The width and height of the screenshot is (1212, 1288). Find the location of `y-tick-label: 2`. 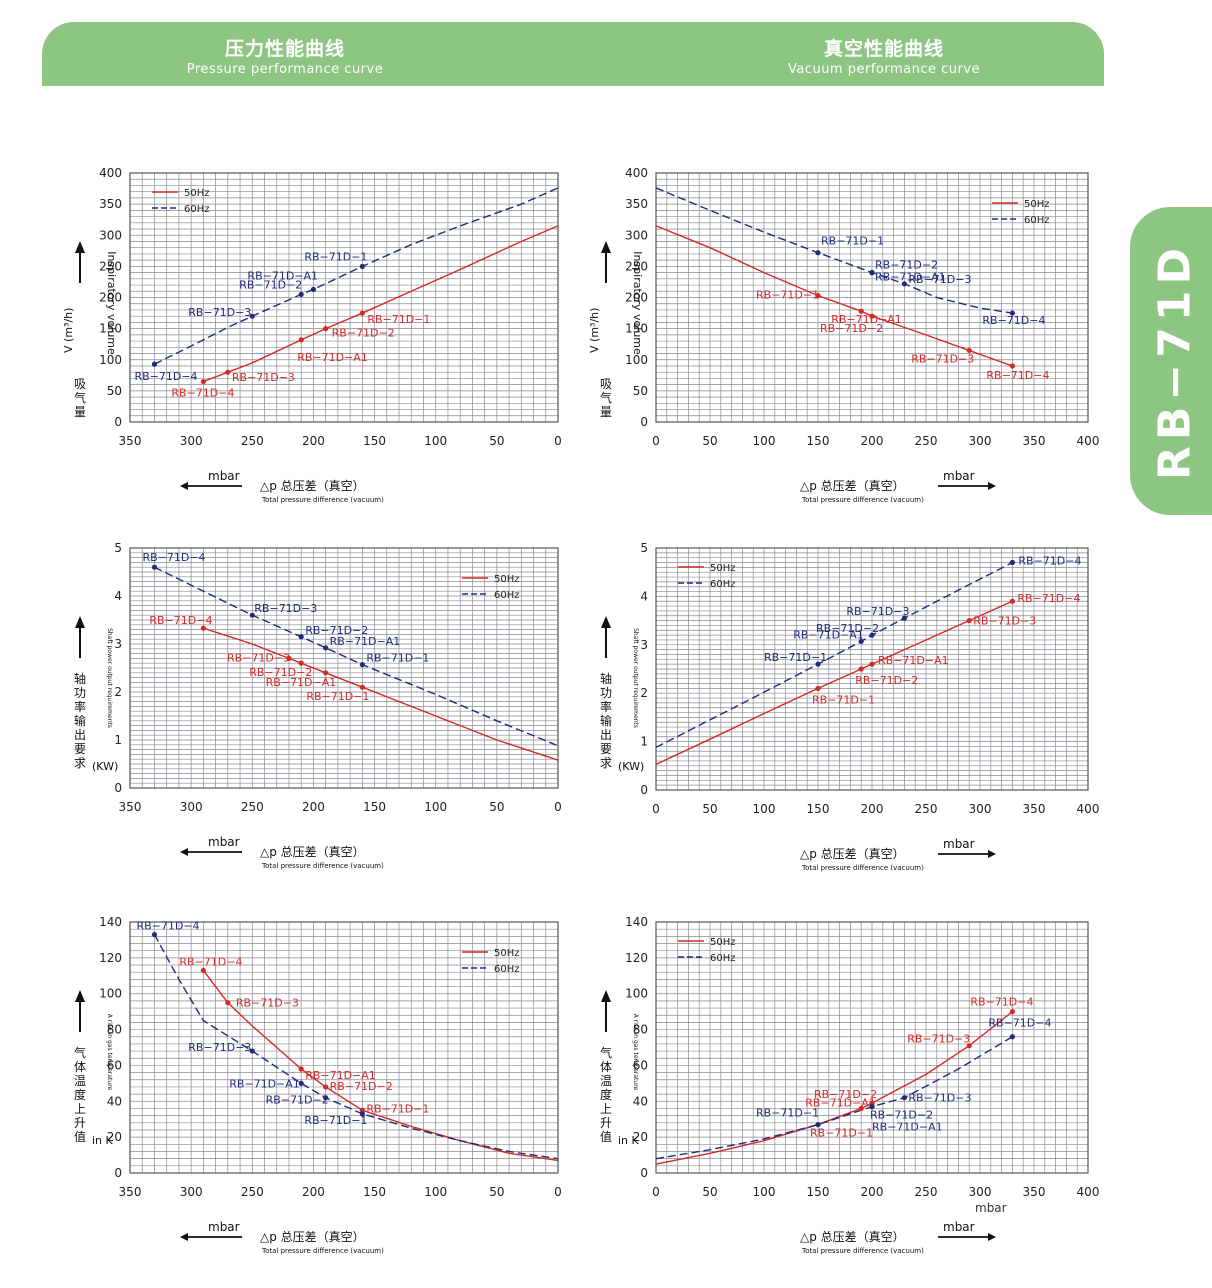

y-tick-label: 2 is located at coordinates (644, 693).